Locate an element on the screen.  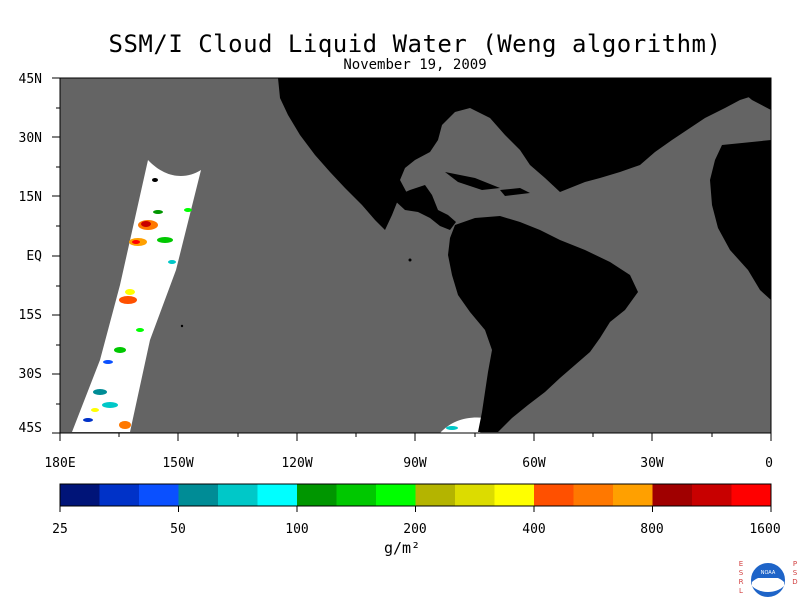
lat-label-eq: EQ is located at coordinates (34, 256).